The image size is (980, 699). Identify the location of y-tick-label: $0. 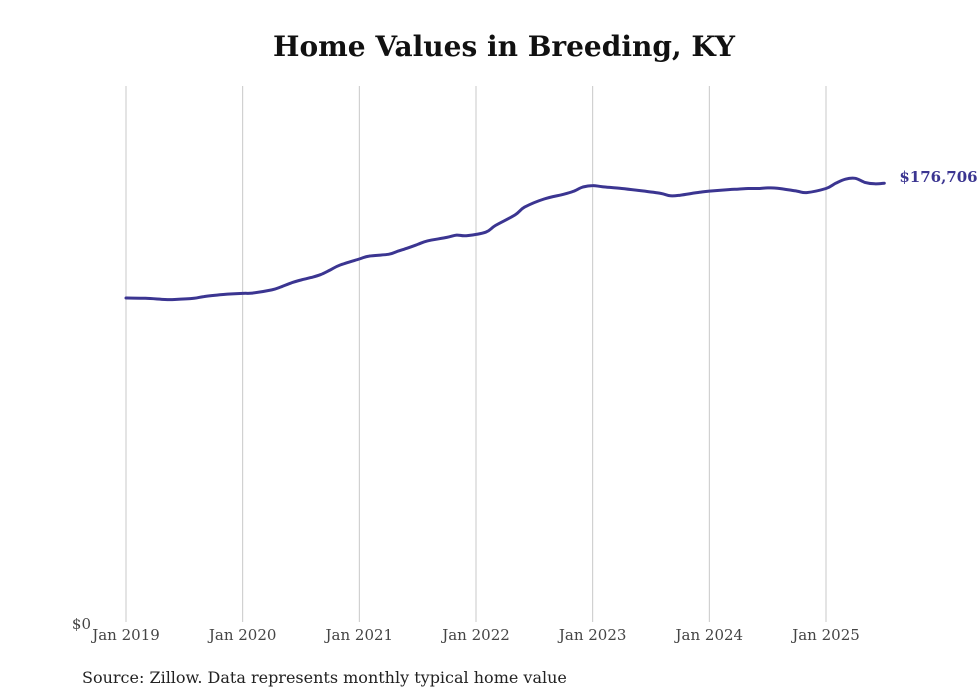
(81, 624).